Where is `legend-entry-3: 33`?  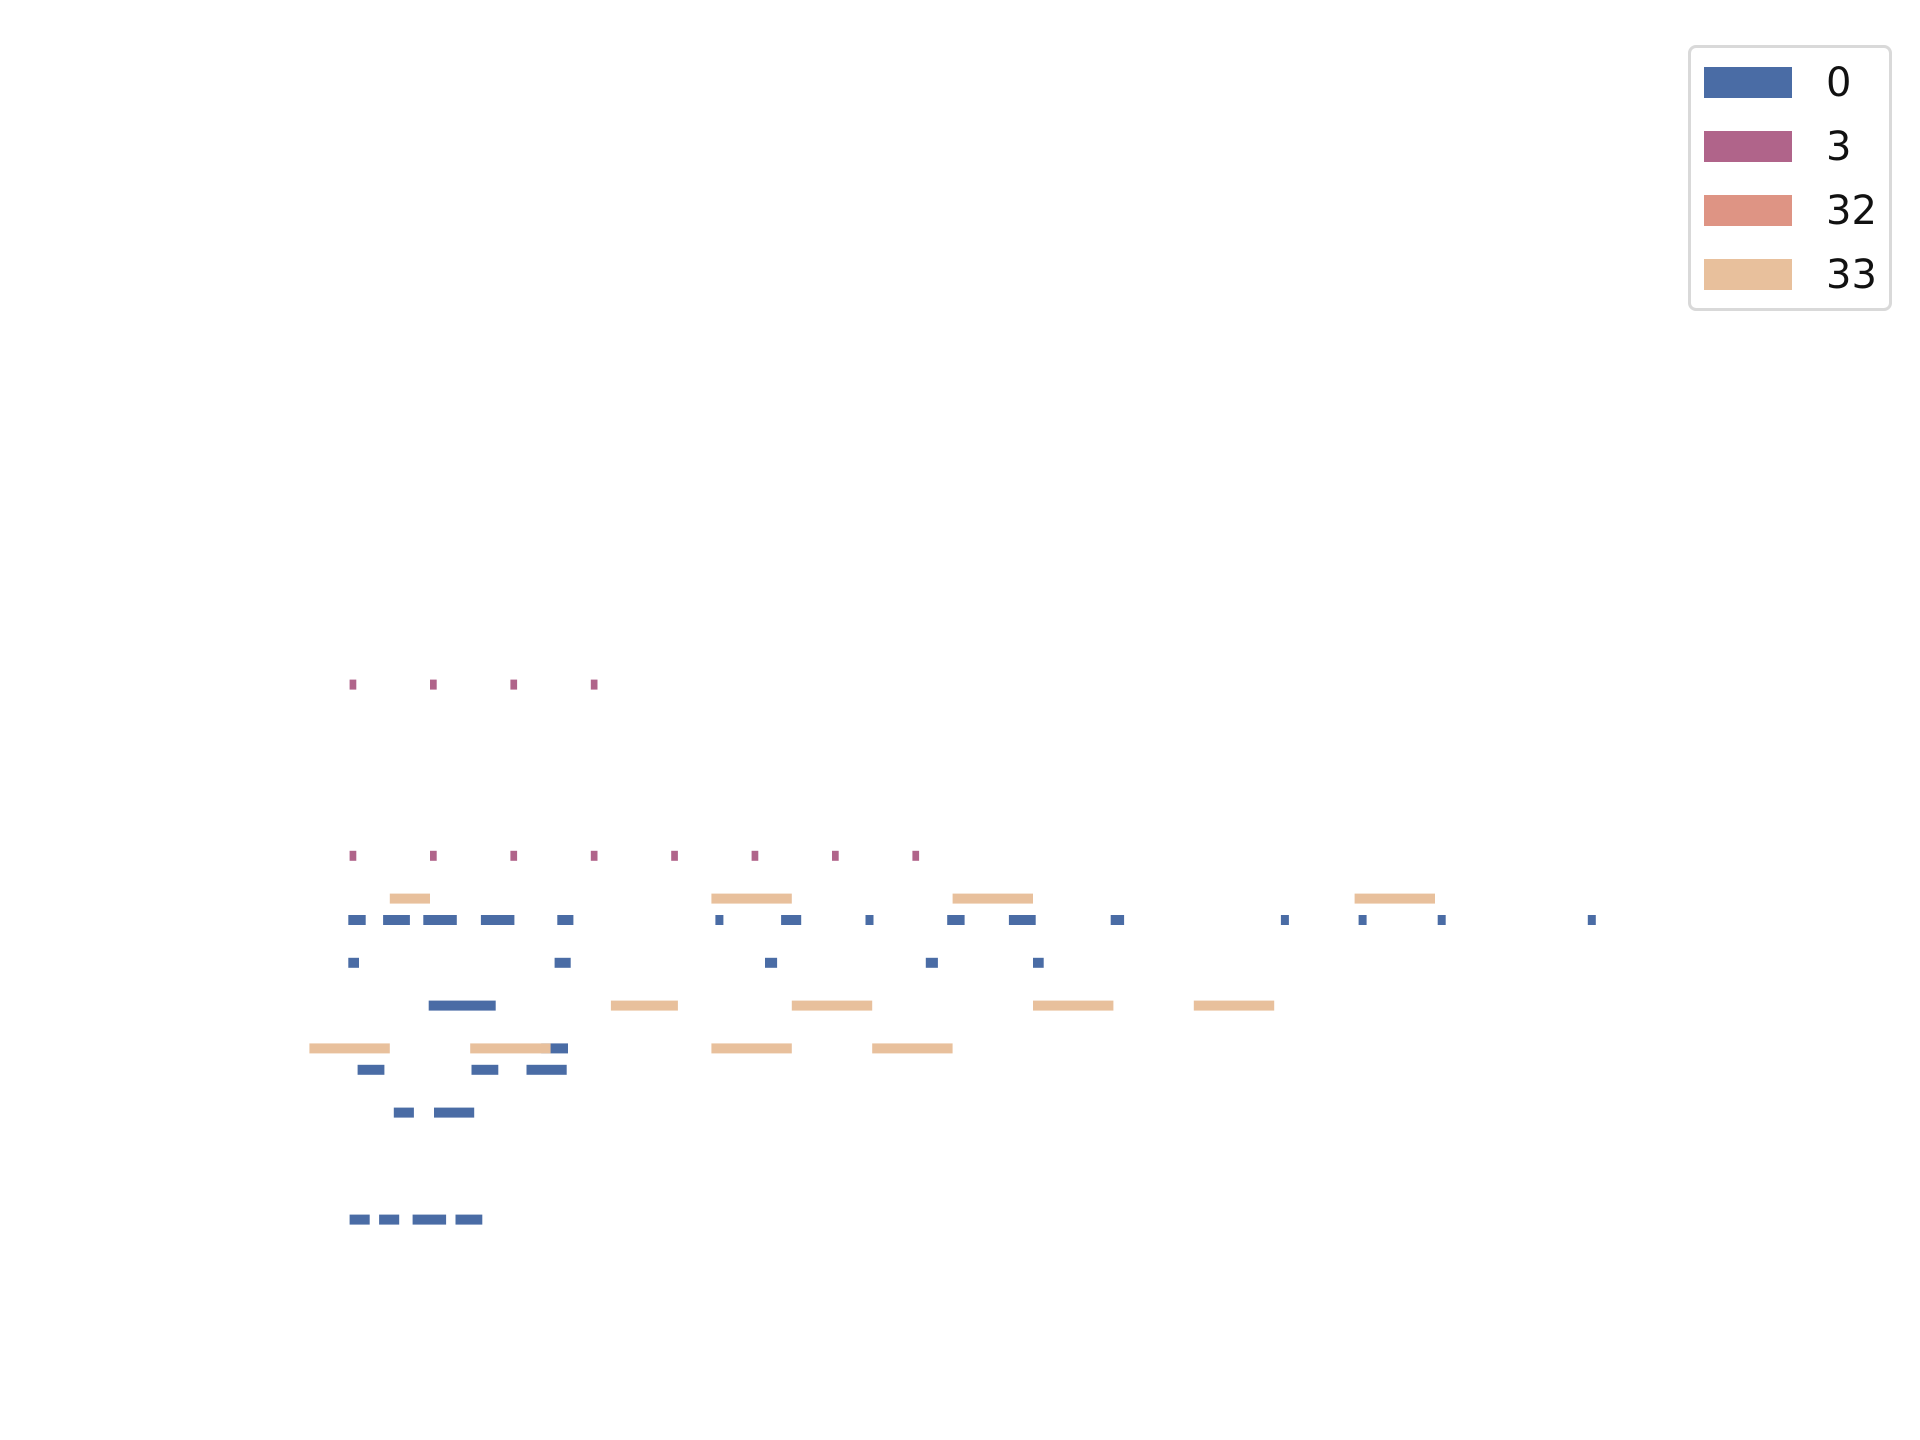 legend-entry-3: 33 is located at coordinates (1796, 275).